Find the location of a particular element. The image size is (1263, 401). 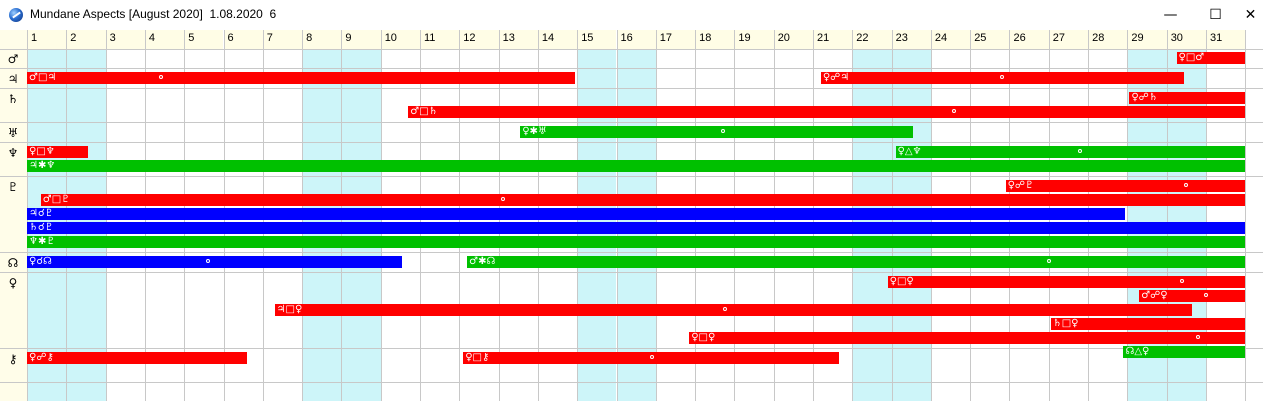

aspect-bar-label: ♂✱☊ is located at coordinates (482, 261).